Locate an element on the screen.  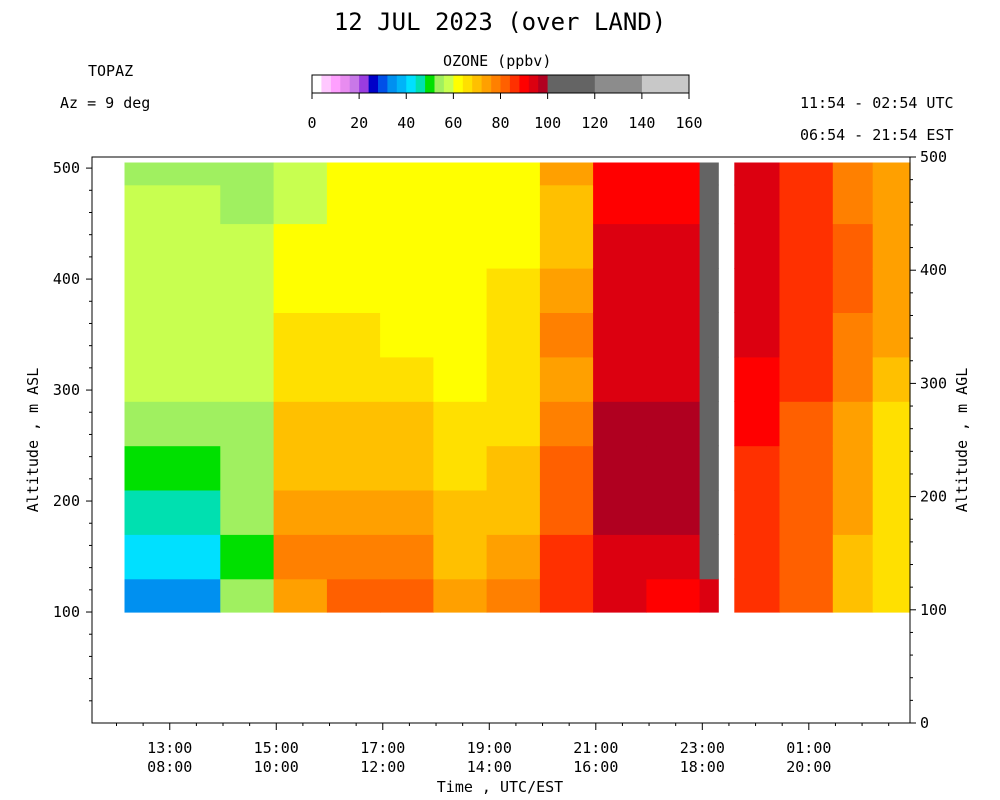
y-left-tick-label-1: 200 is located at coordinates (66, 501).